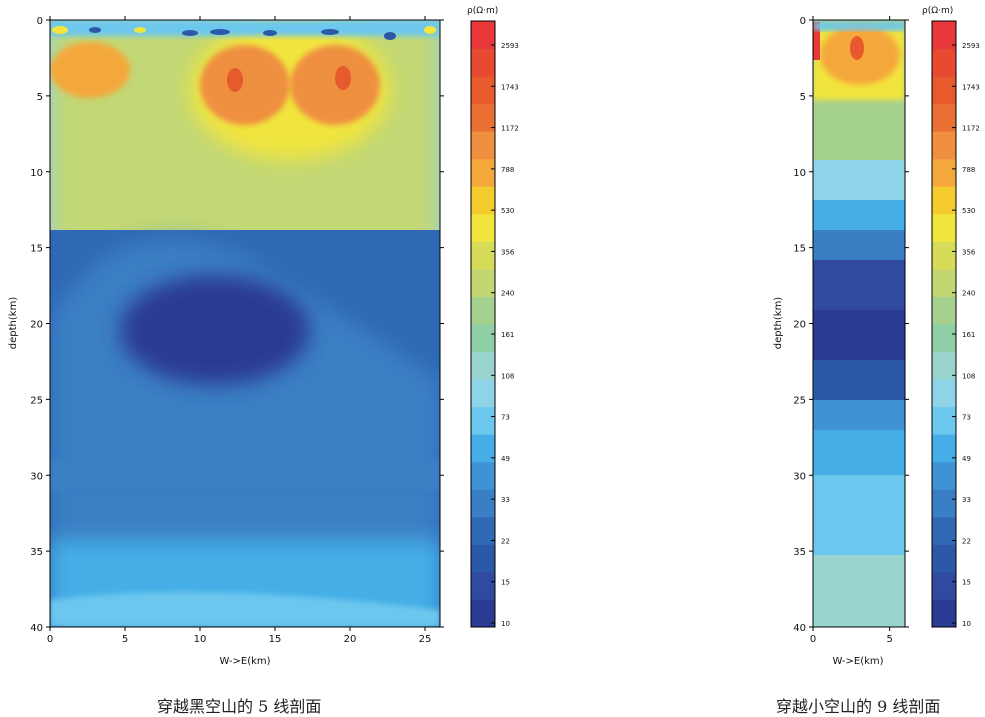 This screenshot has width=985, height=717. Describe the element at coordinates (857, 661) in the screenshot. I see `right-xlabel: W->E(km)` at that location.